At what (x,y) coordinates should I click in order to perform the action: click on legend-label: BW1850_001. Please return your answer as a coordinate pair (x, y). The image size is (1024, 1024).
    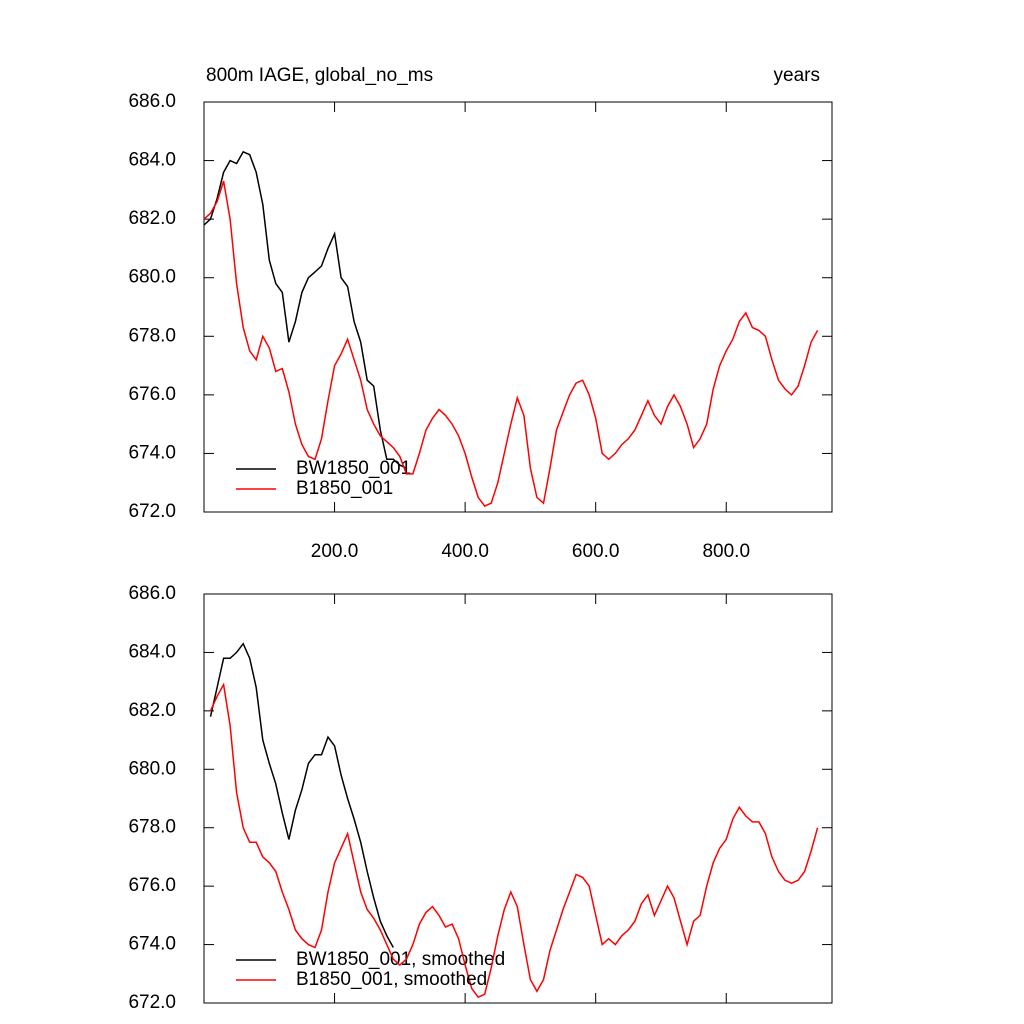
    Looking at the image, I should click on (353, 468).